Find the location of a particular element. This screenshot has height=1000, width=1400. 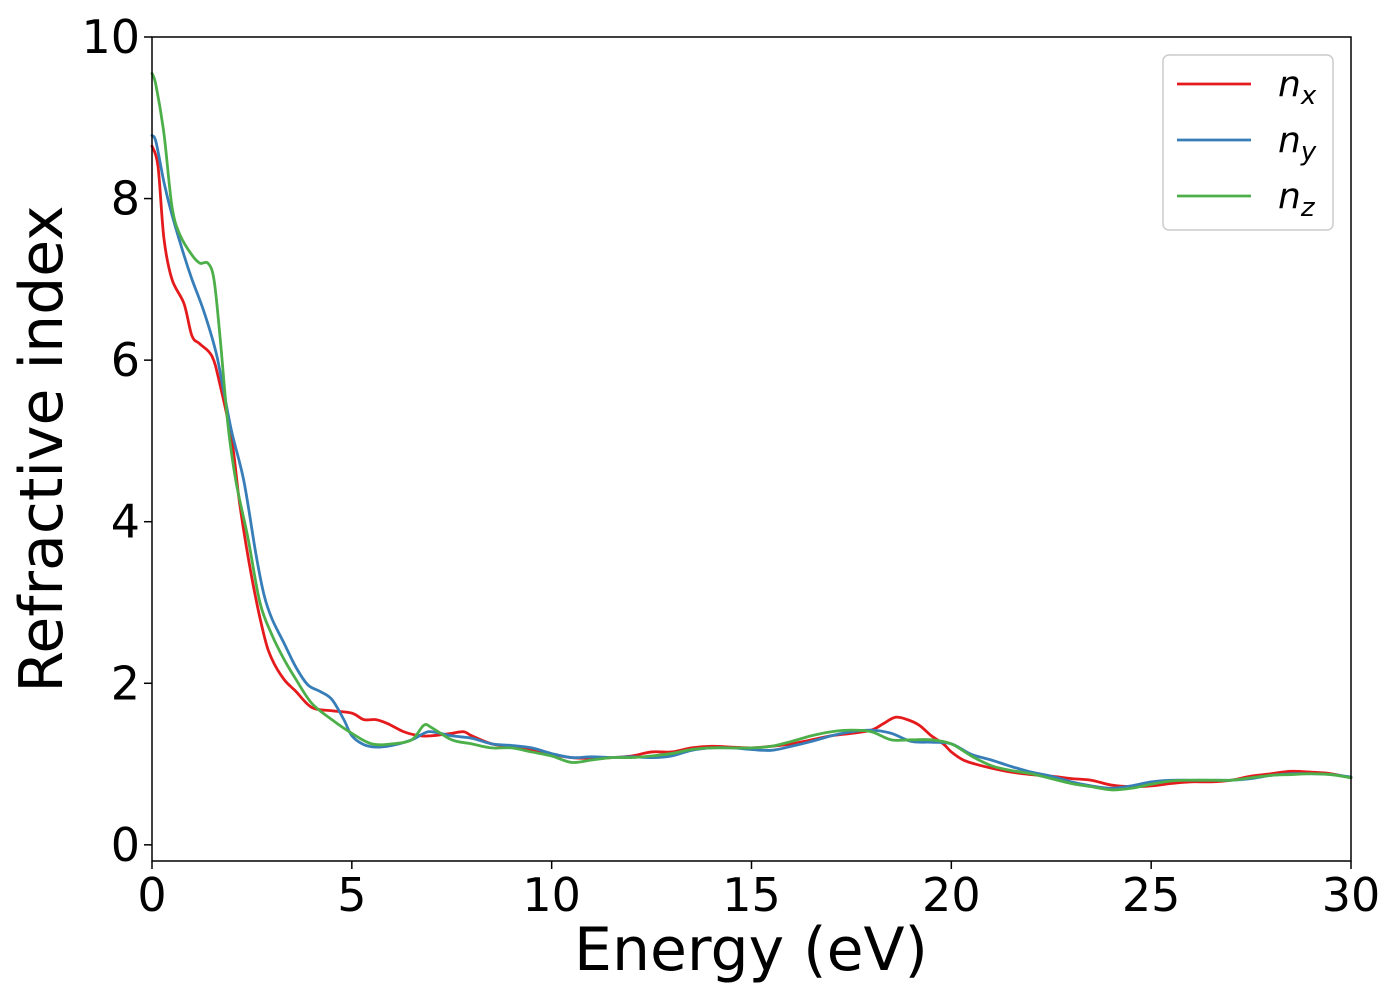

x-axis: 0 5 10 15 20 25 30 is located at coordinates (758, 891).